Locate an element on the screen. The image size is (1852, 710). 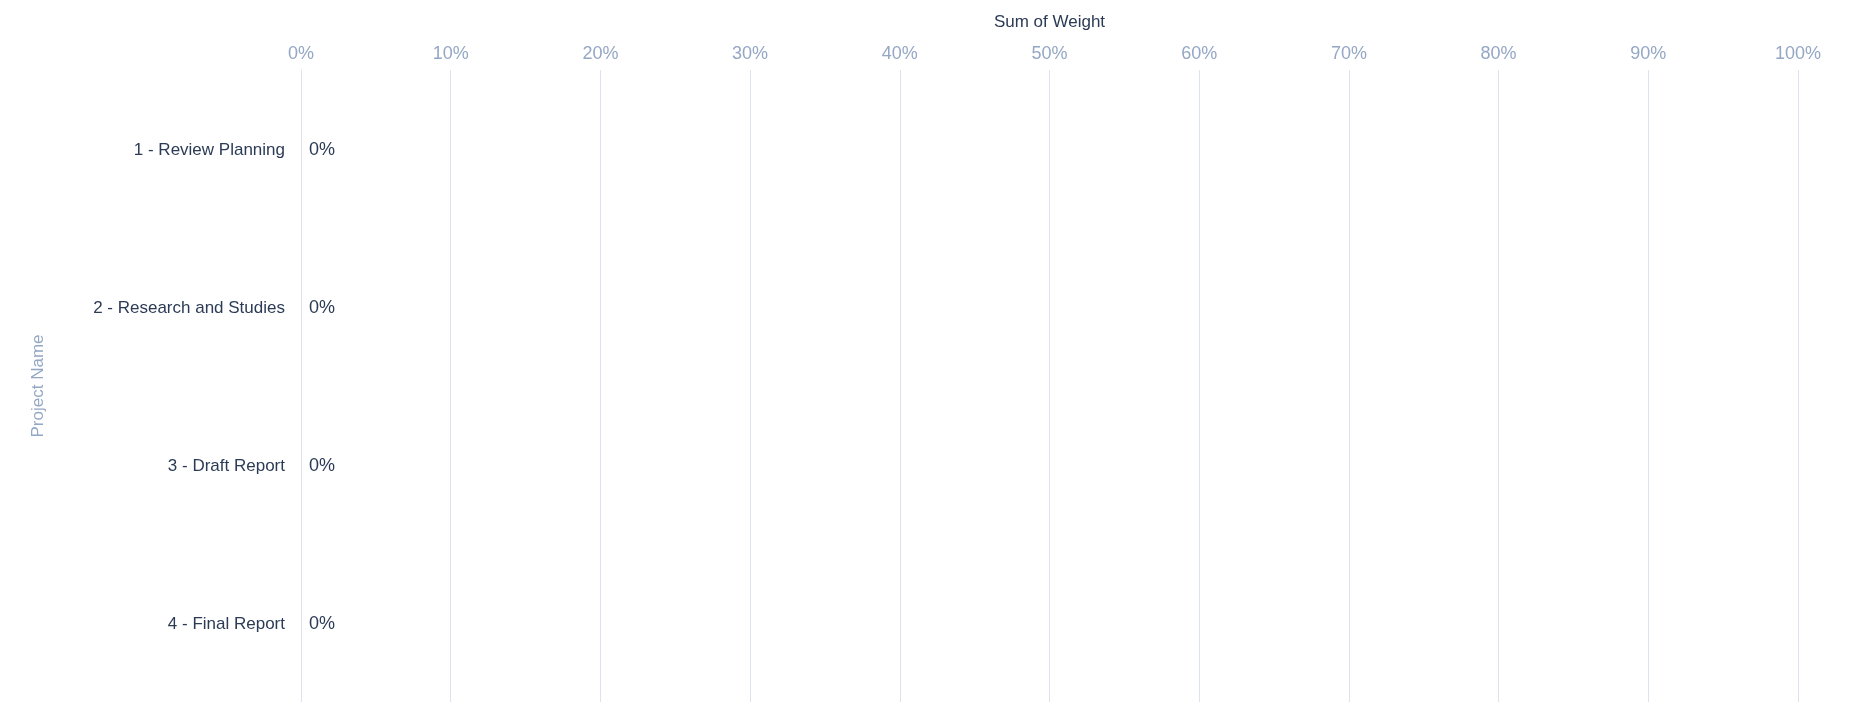
x-tick-label: 20% is located at coordinates (600, 53).